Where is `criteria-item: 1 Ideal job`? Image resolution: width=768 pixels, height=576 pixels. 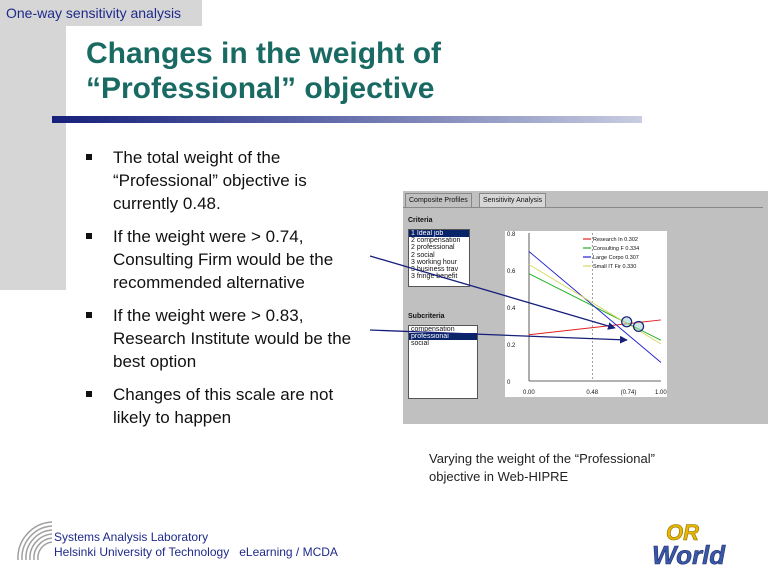
criteria-item: 1 Ideal job is located at coordinates (439, 234).